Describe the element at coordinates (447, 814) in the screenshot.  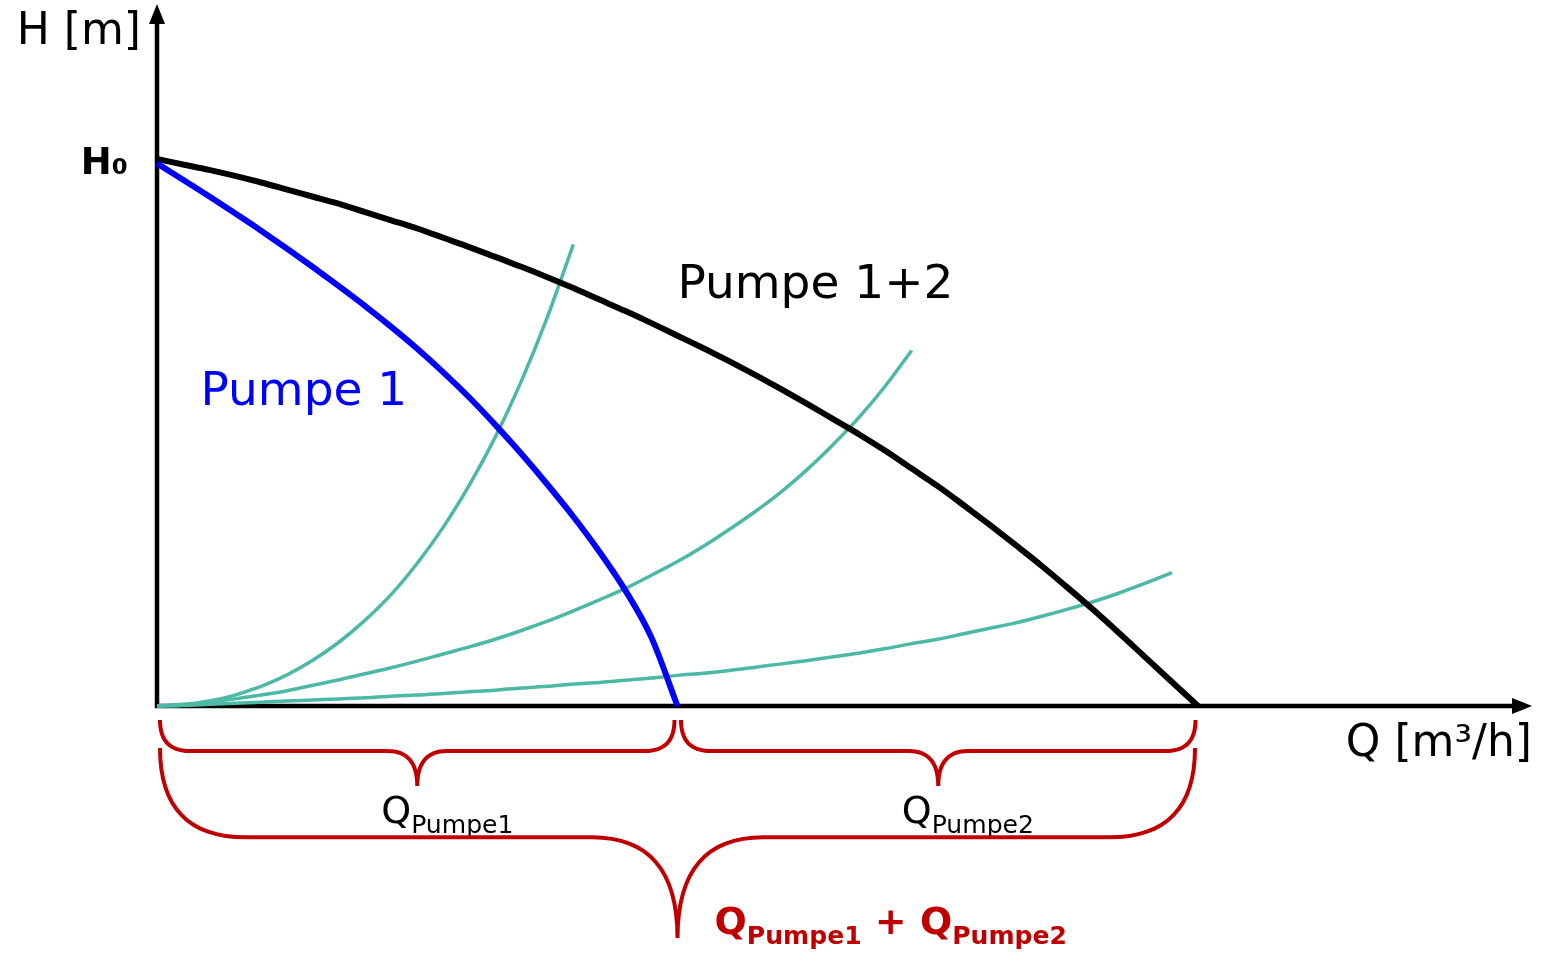
I see `text: Q$_{Pumpe1}$` at that location.